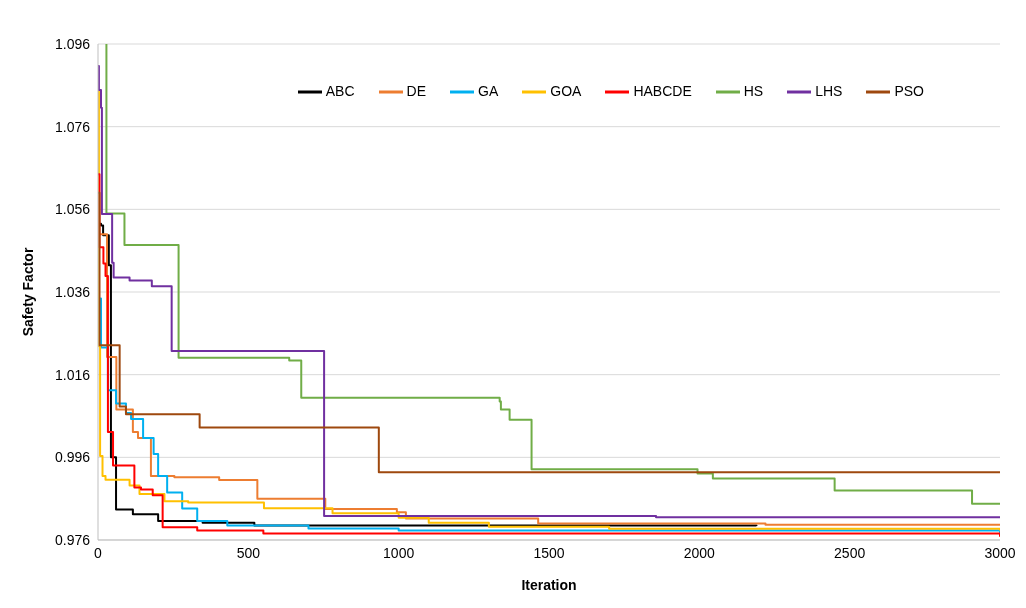 The image size is (1026, 608). Describe the element at coordinates (72, 209) in the screenshot. I see `y-tick-label: 1.056` at that location.